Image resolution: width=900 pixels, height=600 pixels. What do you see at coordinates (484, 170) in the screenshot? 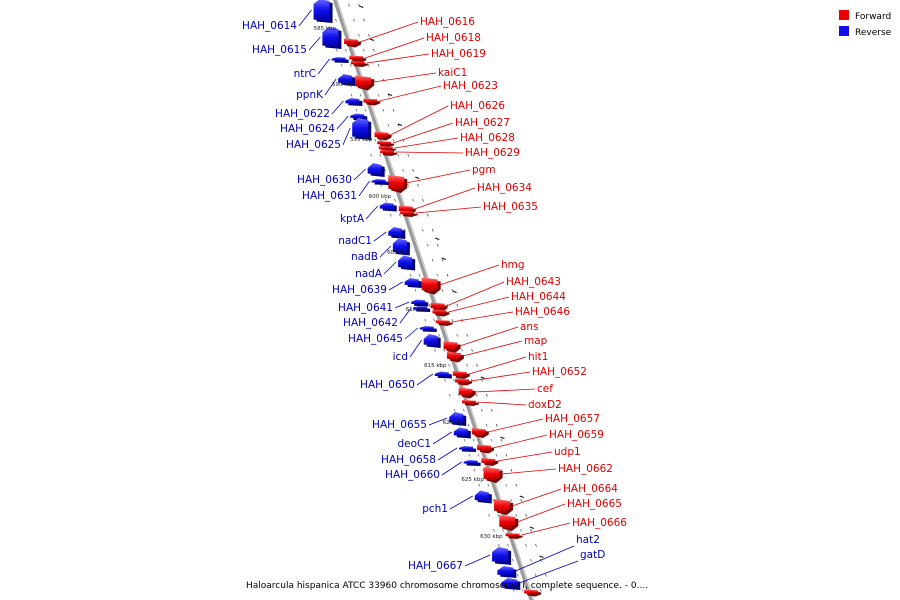
I see `gene-label: pgm` at bounding box center [484, 170].